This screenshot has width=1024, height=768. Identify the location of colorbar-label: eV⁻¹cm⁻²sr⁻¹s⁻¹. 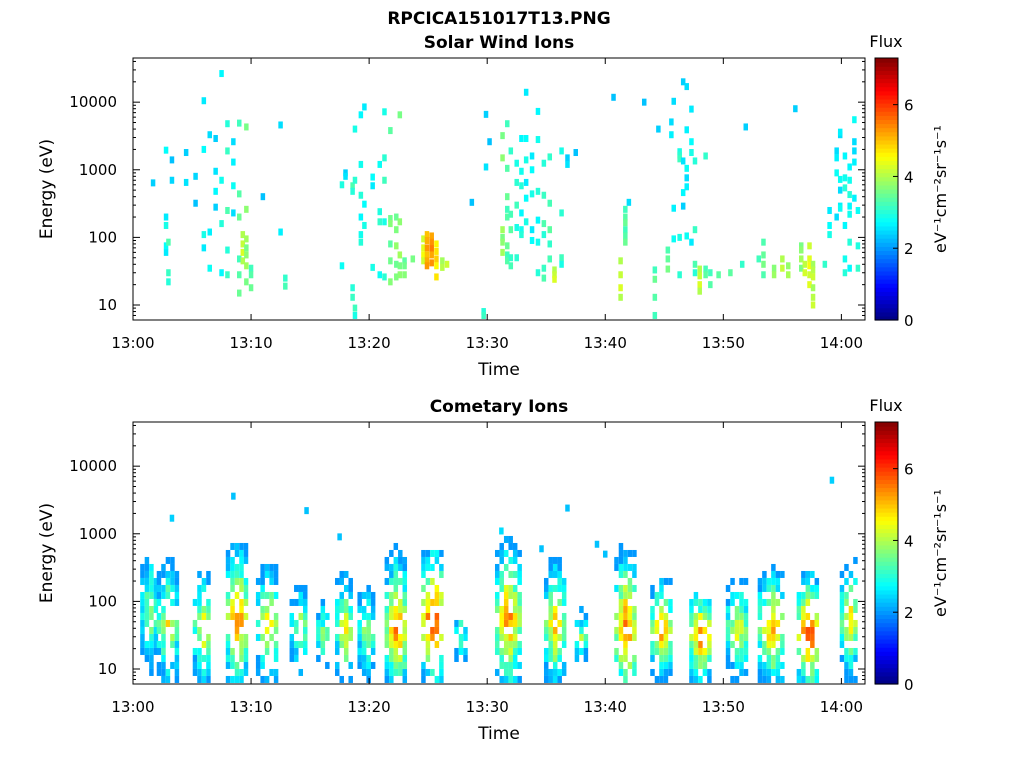
(940, 189).